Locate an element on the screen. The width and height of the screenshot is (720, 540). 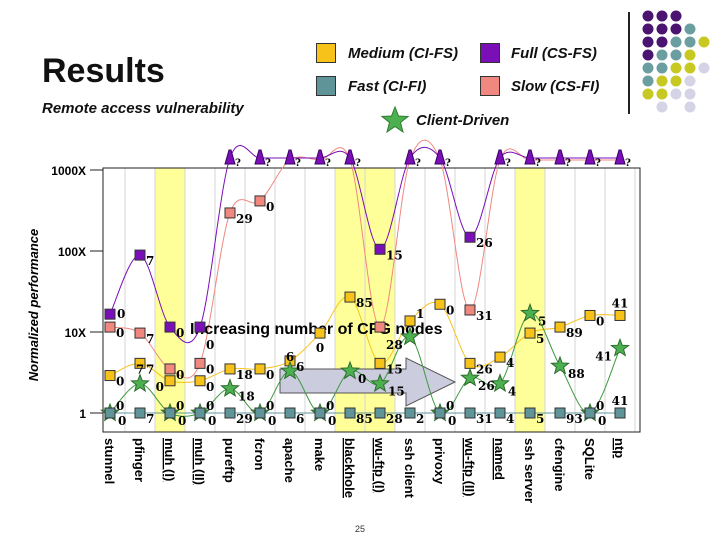
y-tick-label: 100X is located at coordinates (72, 252).